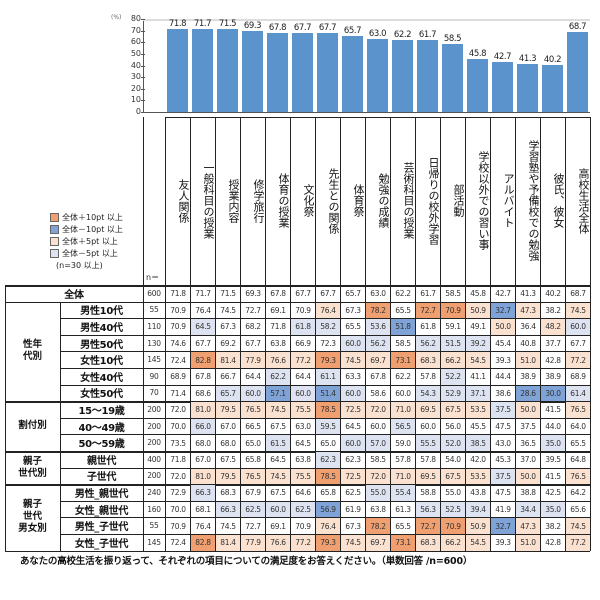 The height and width of the screenshot is (600, 600). I want to click on table-cell: 37.7, so click(553, 344).